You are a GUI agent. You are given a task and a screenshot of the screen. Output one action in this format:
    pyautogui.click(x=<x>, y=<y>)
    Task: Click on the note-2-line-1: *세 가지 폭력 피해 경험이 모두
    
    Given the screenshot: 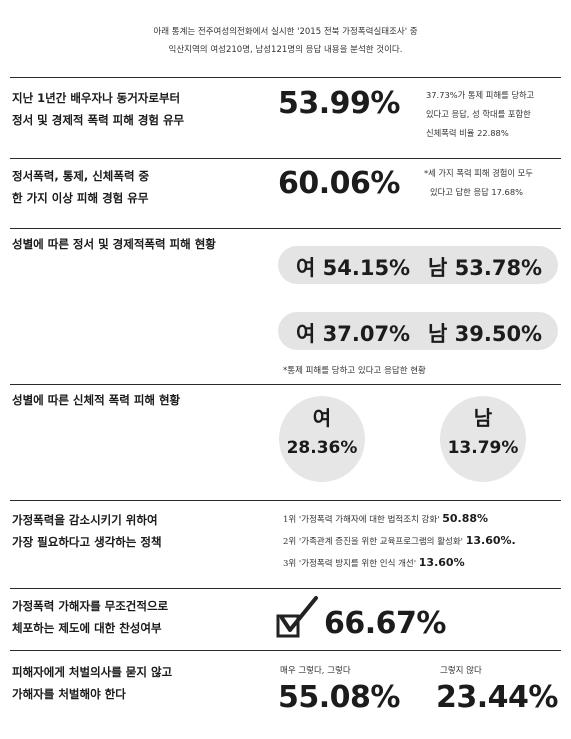 What is the action you would take?
    pyautogui.click(x=478, y=173)
    